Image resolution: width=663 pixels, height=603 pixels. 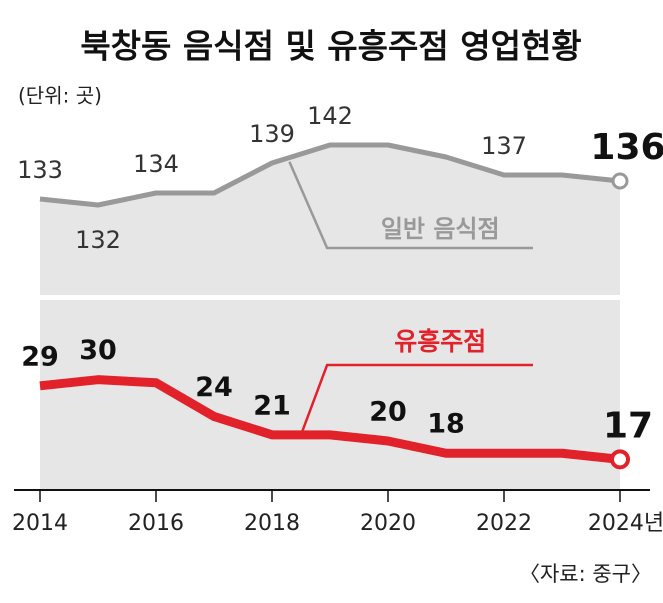 What do you see at coordinates (214, 387) in the screenshot?
I see `data-label: 24` at bounding box center [214, 387].